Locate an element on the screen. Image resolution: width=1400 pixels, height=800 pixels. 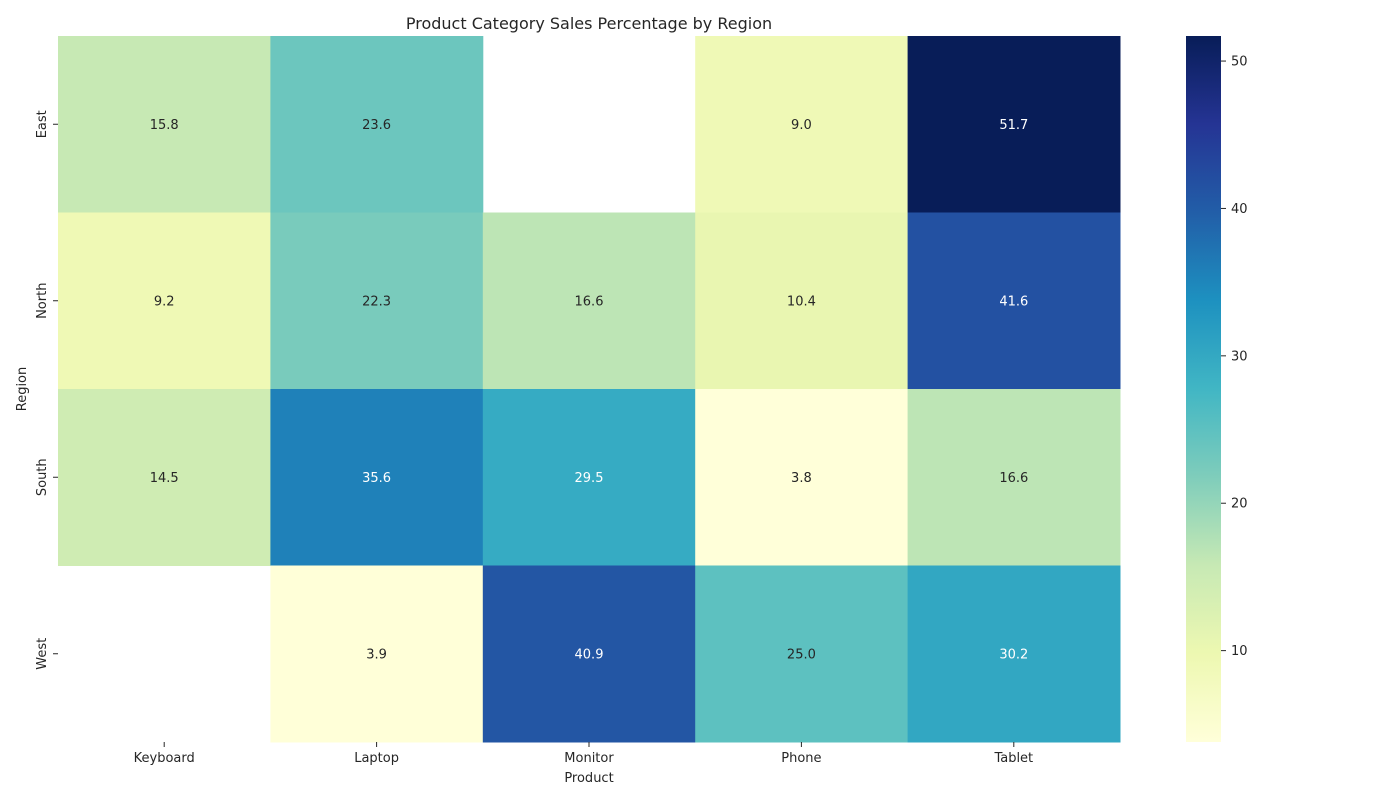
cell-value-label: 29.5 is located at coordinates (589, 478).